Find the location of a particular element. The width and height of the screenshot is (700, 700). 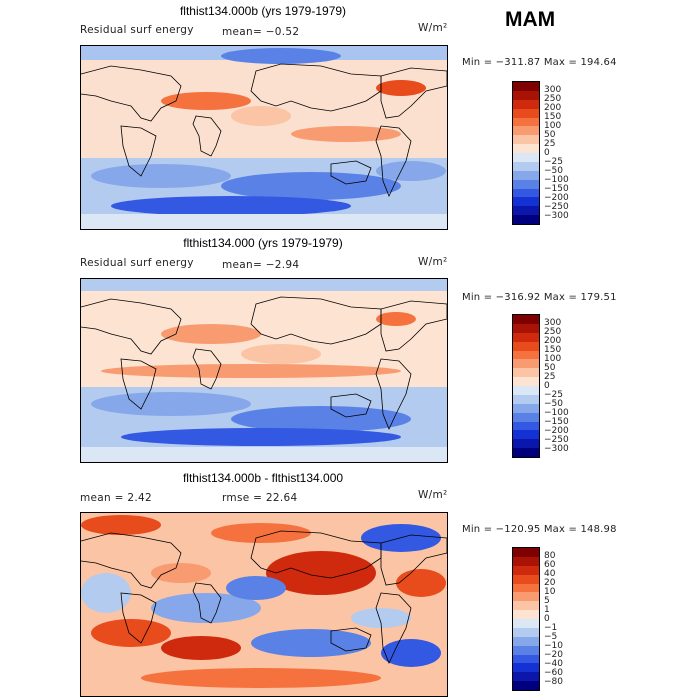

colorbar-tick: 5 is located at coordinates (547, 600).